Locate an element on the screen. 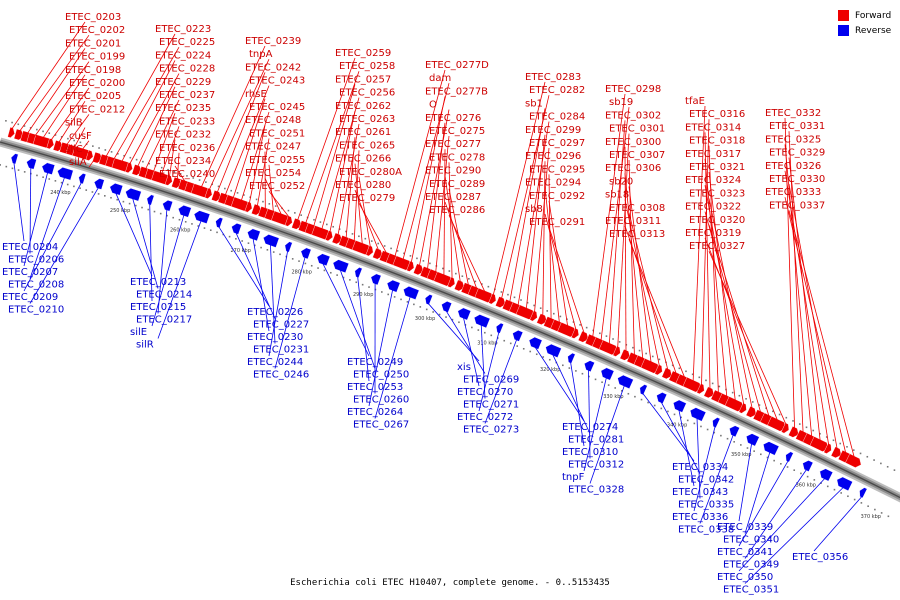 The image size is (900, 600). forward-gene-label: cusF is located at coordinates (80, 136).